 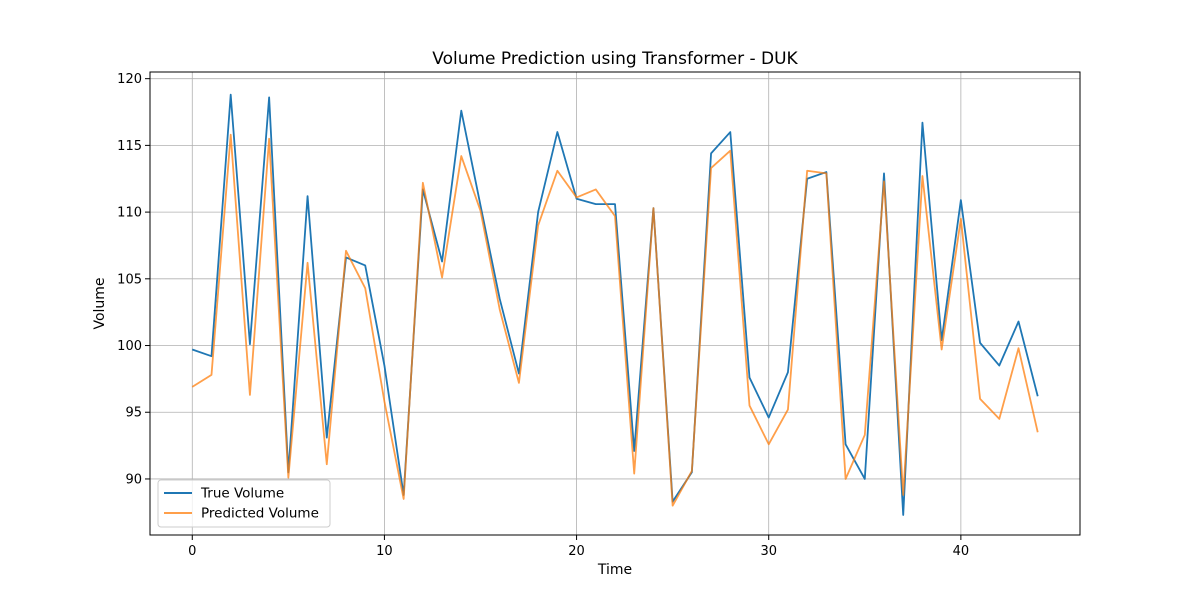 What do you see at coordinates (129, 346) in the screenshot?
I see `y-tick-label: 100` at bounding box center [129, 346].